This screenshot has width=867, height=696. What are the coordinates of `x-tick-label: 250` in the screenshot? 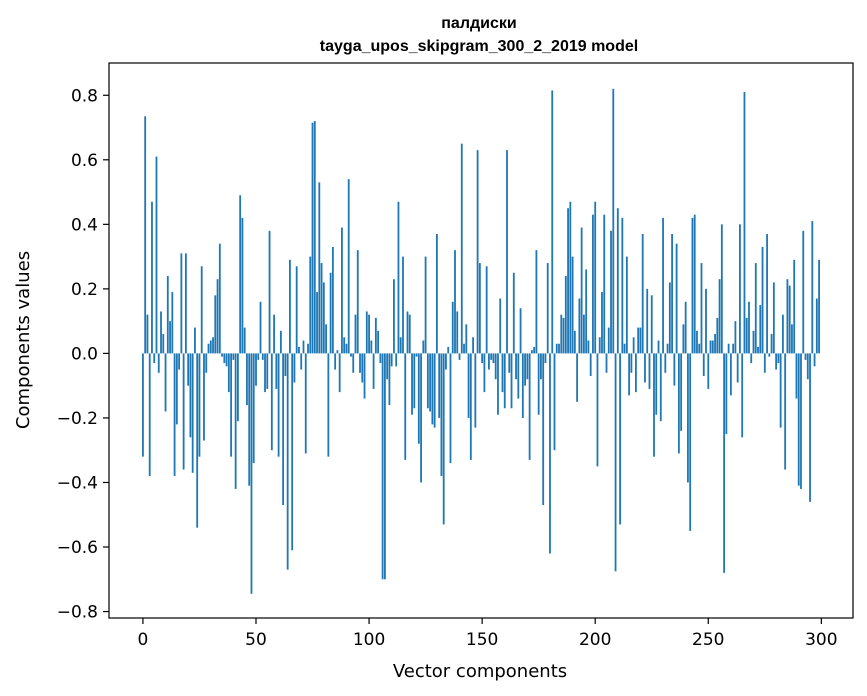 It's located at (708, 640).